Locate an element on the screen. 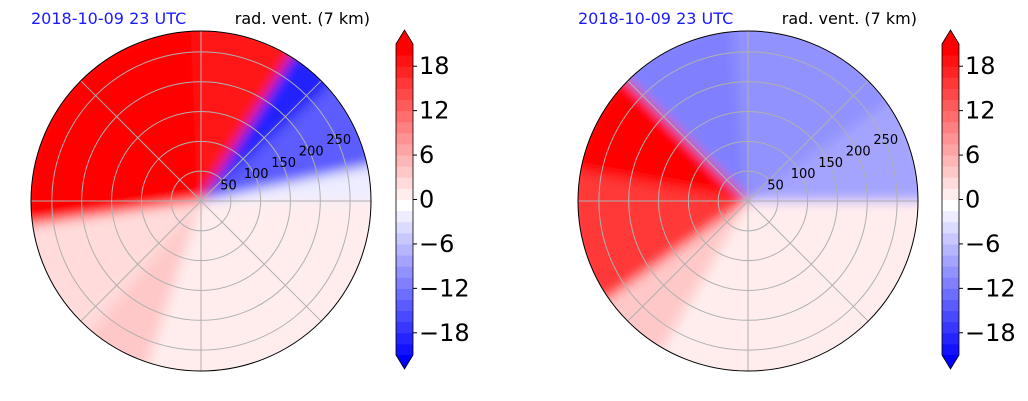 This screenshot has height=401, width=1028. panel-1-ring-label-50: 50 is located at coordinates (228, 186).